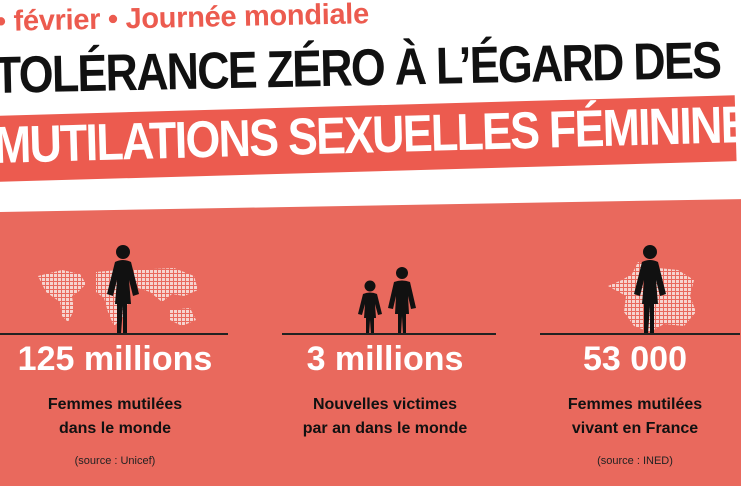 The image size is (741, 486). What do you see at coordinates (115, 461) in the screenshot?
I see `stat-source: (source : Unicef)` at bounding box center [115, 461].